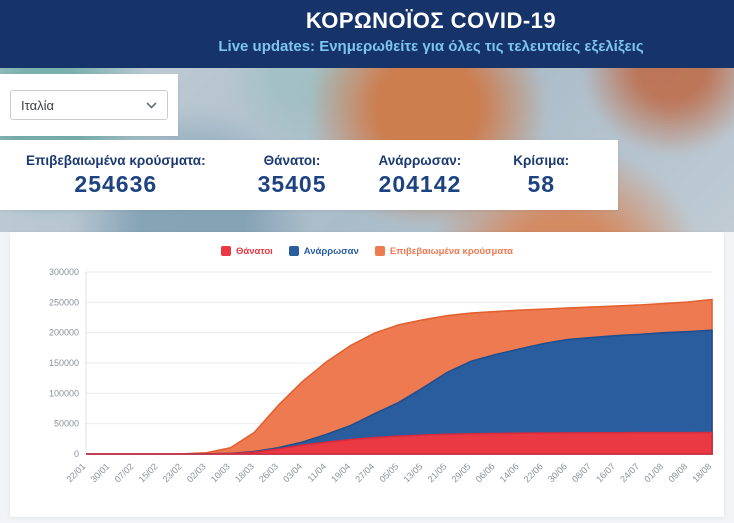  I want to click on legend-item-1: Ανάρρωσαν, so click(323, 251).